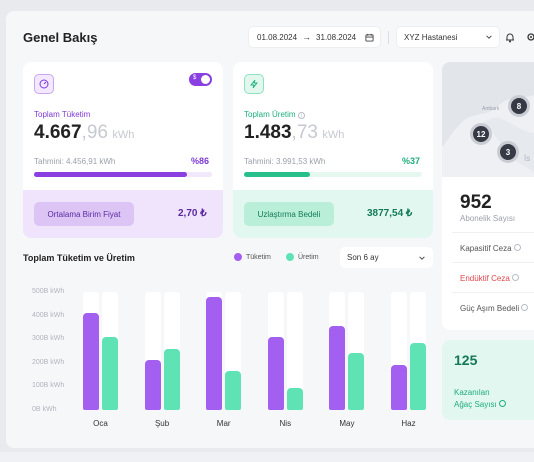 This screenshot has height=462, width=534. I want to click on lightning-icon-box, so click(254, 84).